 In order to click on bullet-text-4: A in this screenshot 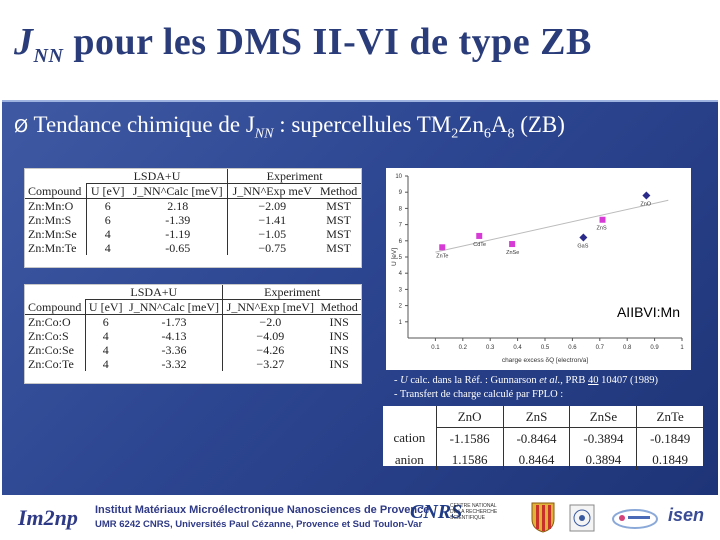, I will do `click(499, 124)`.